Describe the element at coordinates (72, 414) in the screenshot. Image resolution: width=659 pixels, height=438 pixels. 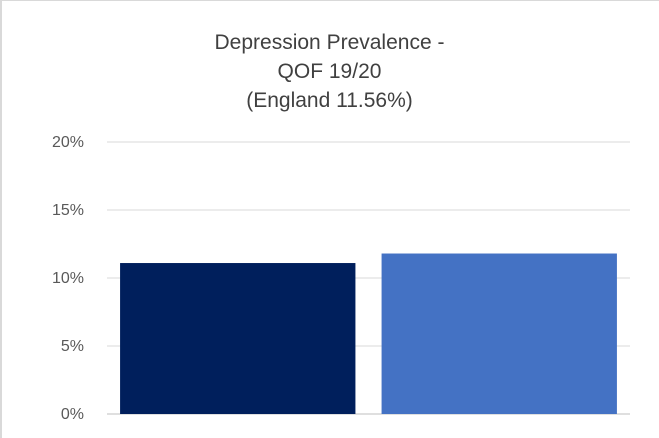
I see `y-tick-label: 0%` at that location.